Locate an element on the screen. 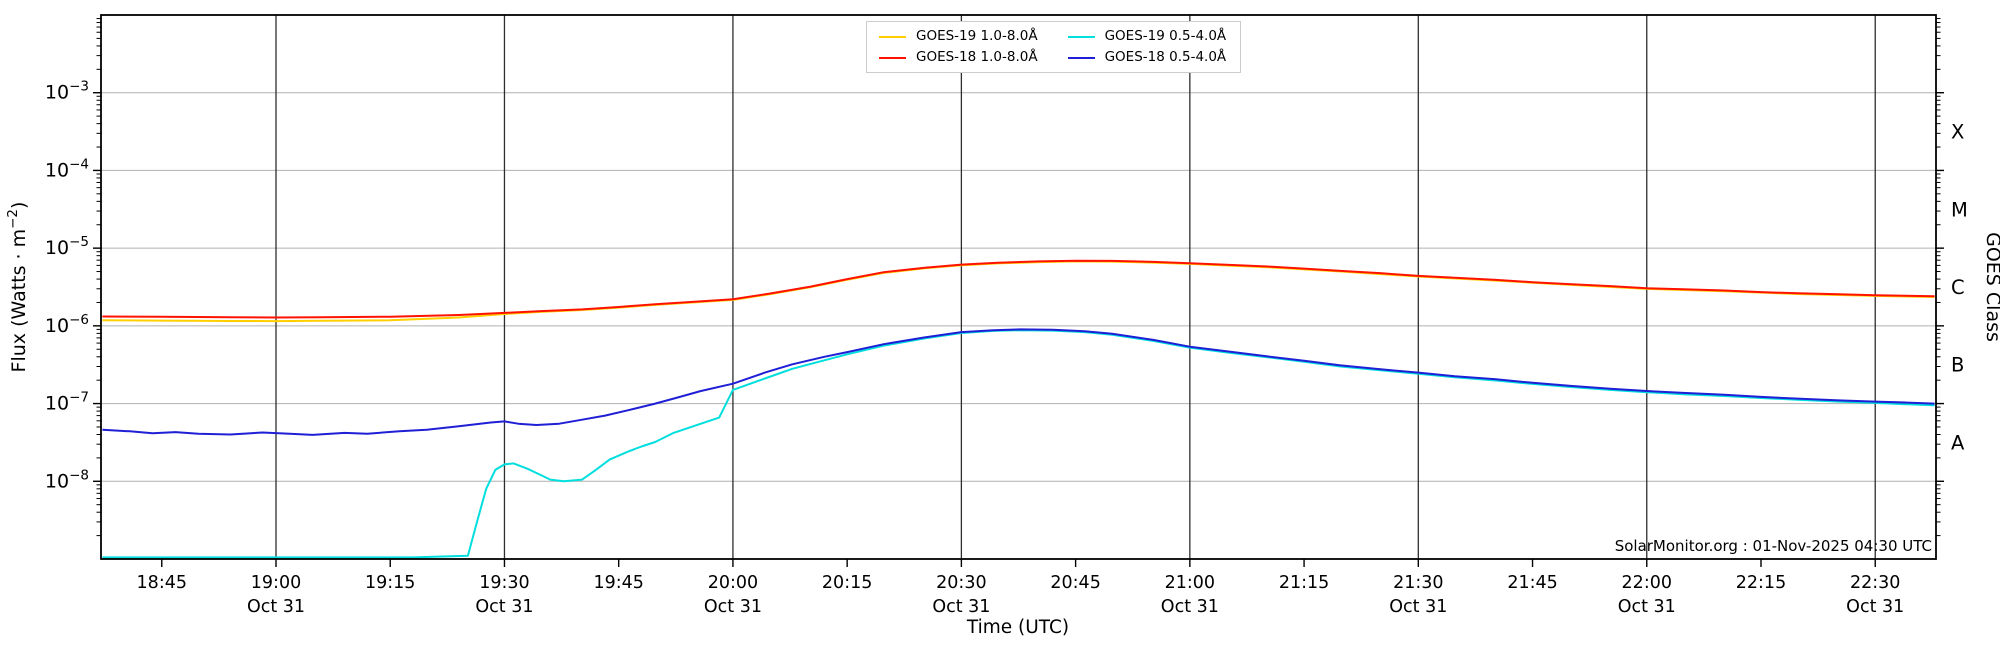 This screenshot has height=650, width=2000. legend-label: GOES-18 0.5-4.0Å is located at coordinates (1165, 57).